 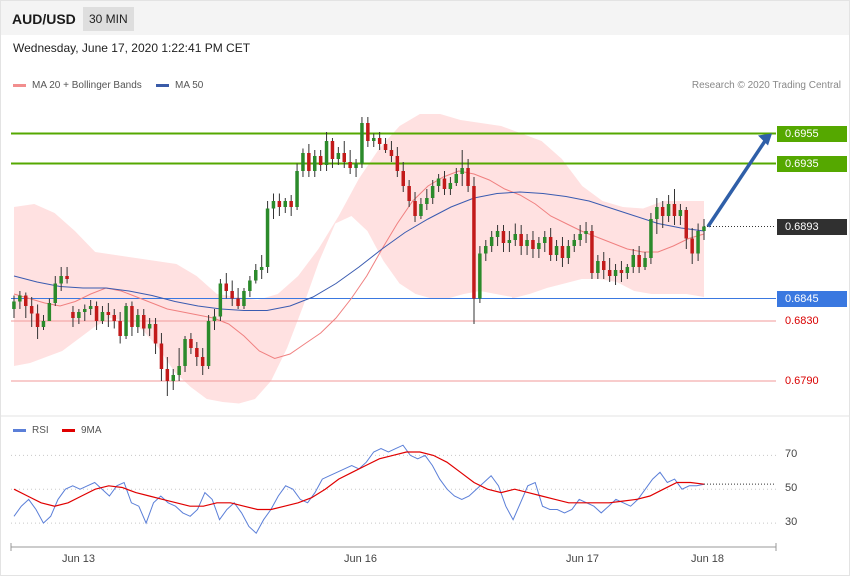 I want to click on rsi-tick-label: 50, so click(x=791, y=488).